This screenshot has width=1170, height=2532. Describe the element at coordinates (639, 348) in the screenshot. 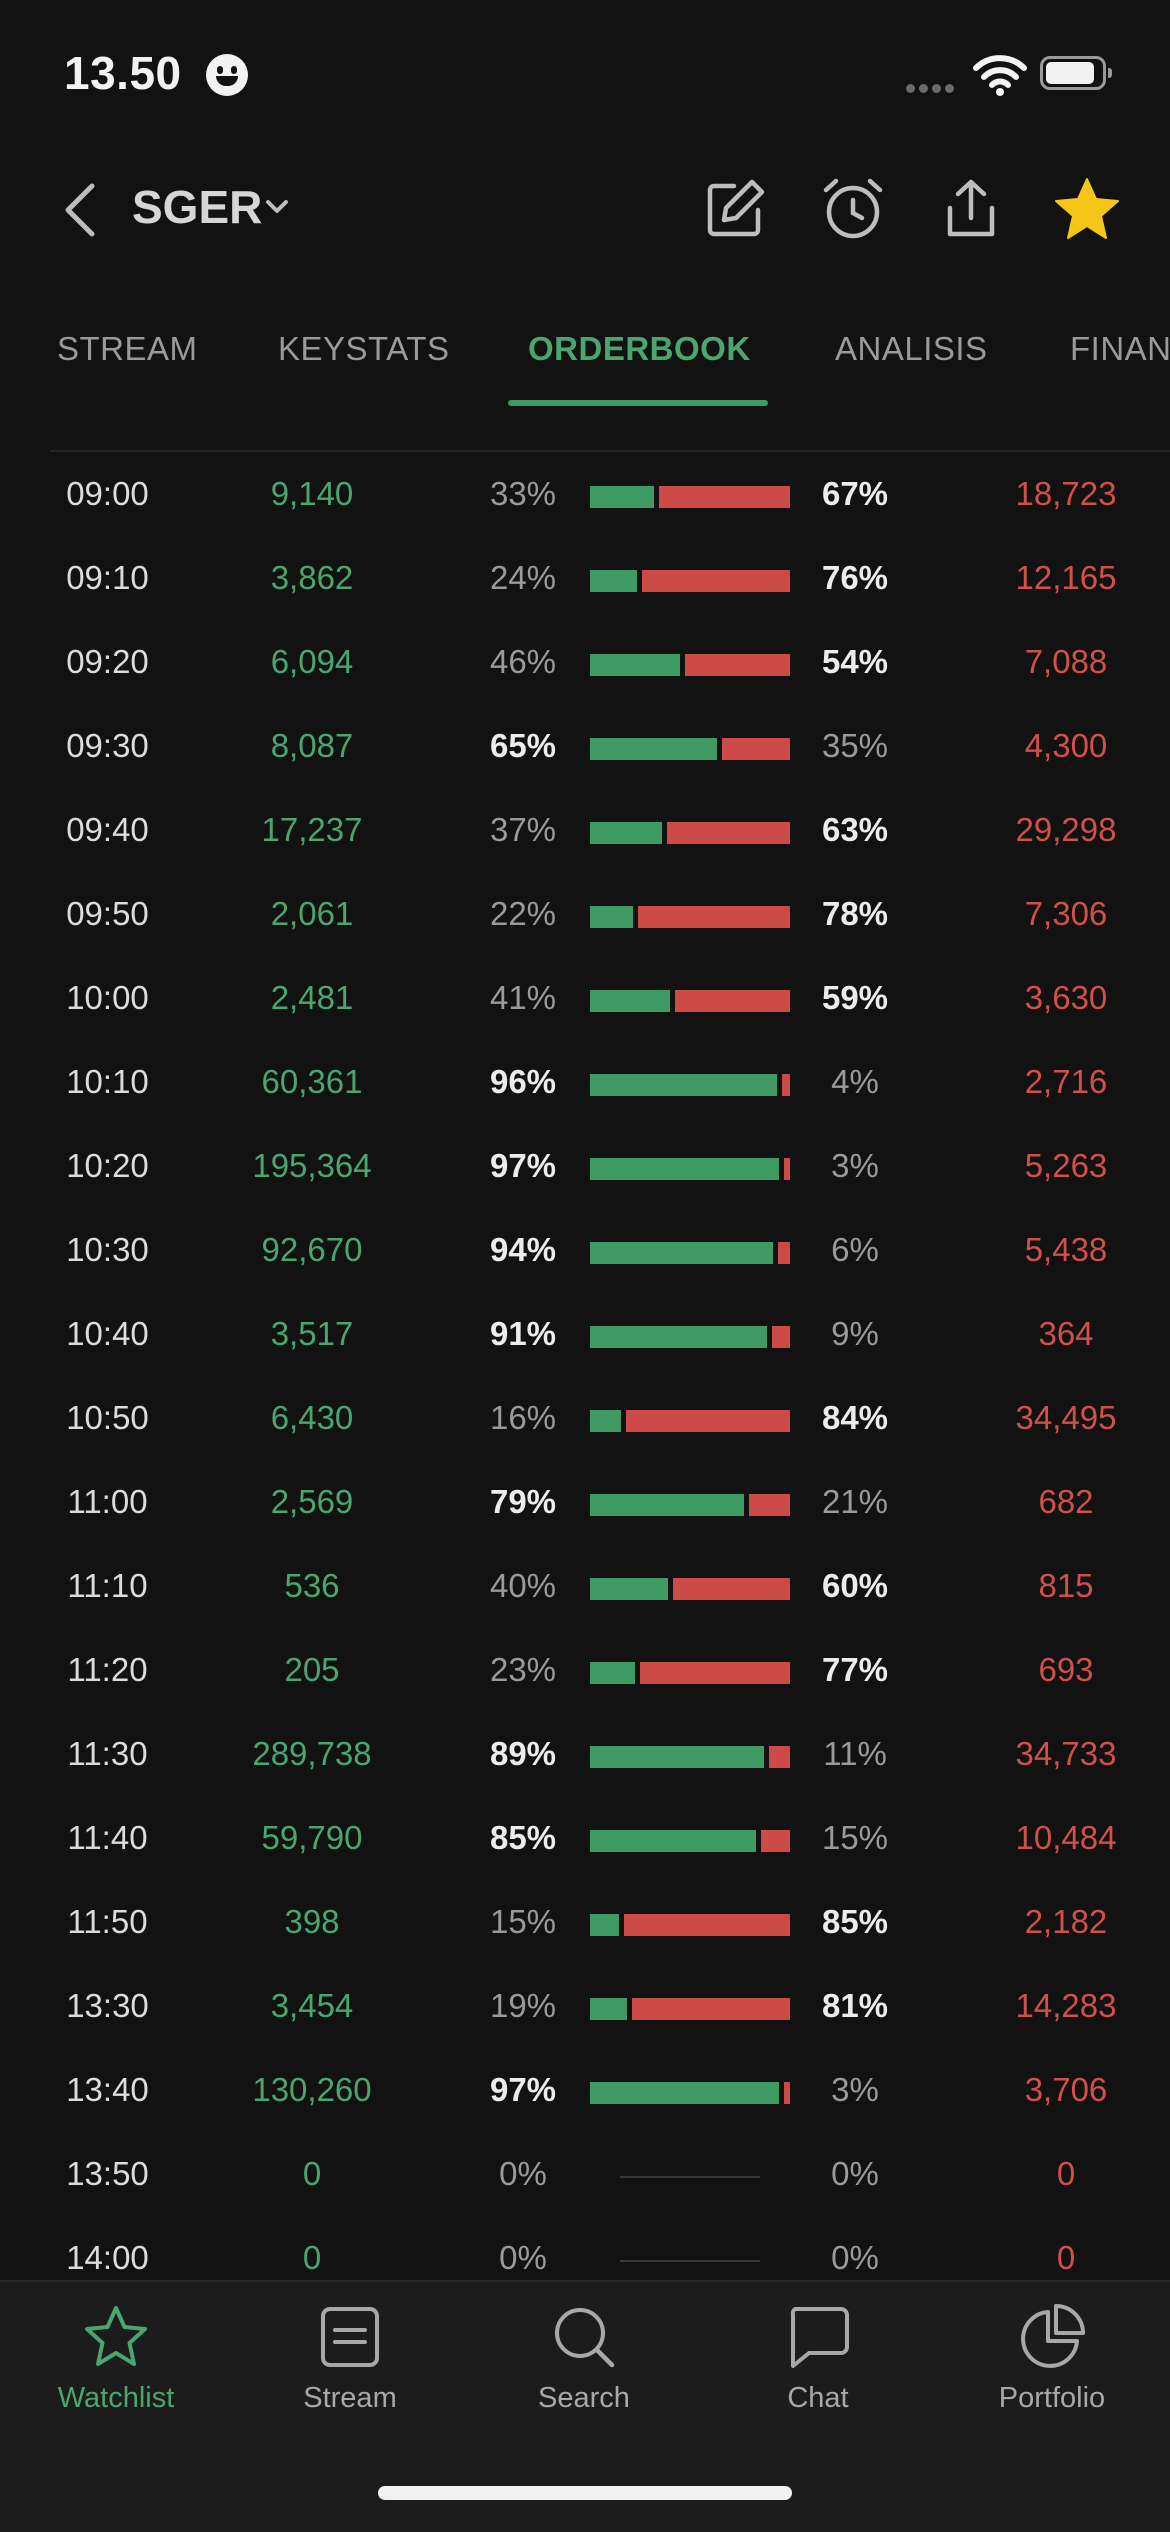

I see `tab-orderbook: ORDERBOOK` at that location.